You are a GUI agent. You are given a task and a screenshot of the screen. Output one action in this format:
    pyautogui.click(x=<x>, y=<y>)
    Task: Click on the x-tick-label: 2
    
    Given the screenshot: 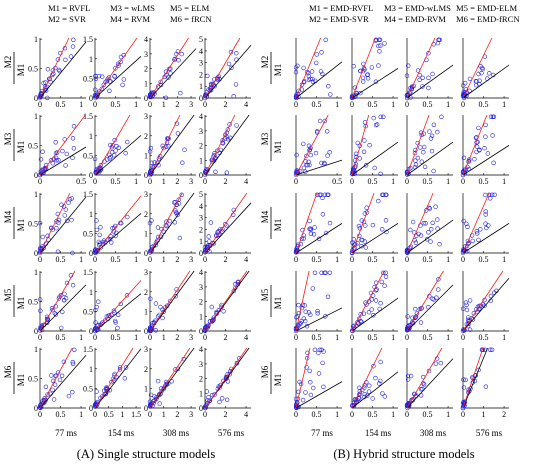 What is the action you would take?
    pyautogui.click(x=177, y=414)
    